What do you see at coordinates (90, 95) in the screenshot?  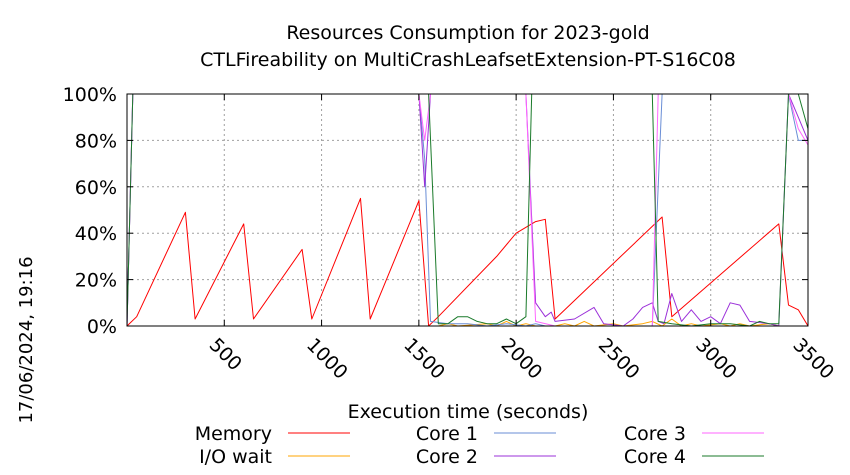 I see `y-tick-label: 100%` at bounding box center [90, 95].